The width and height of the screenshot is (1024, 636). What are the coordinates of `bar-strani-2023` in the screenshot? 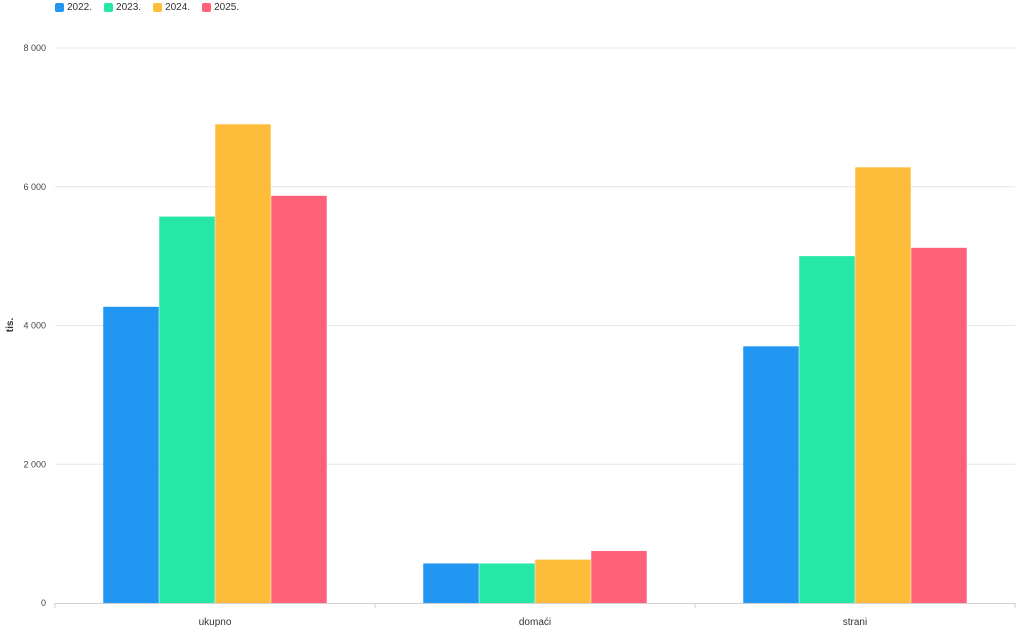 It's located at (827, 429).